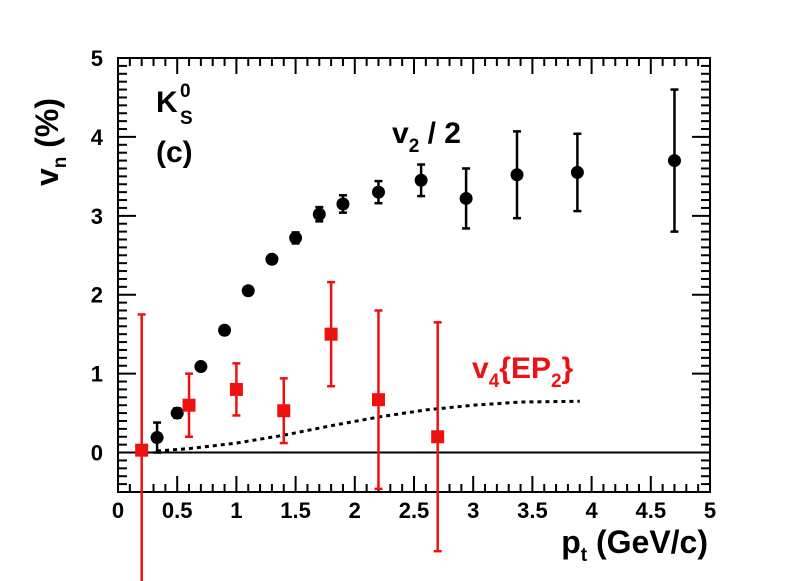  I want to click on model-curve-dotted, so click(368, 426).